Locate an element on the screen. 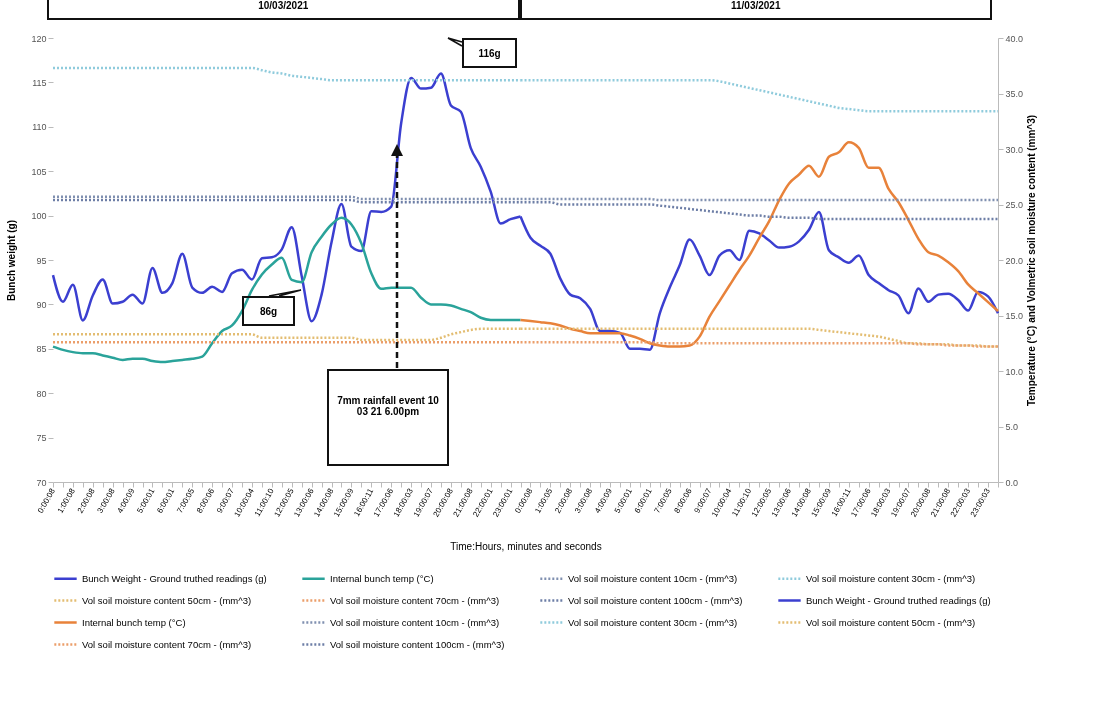 This screenshot has width=1094, height=702. y-axis-title: Bunch weight (g) is located at coordinates (12, 260).